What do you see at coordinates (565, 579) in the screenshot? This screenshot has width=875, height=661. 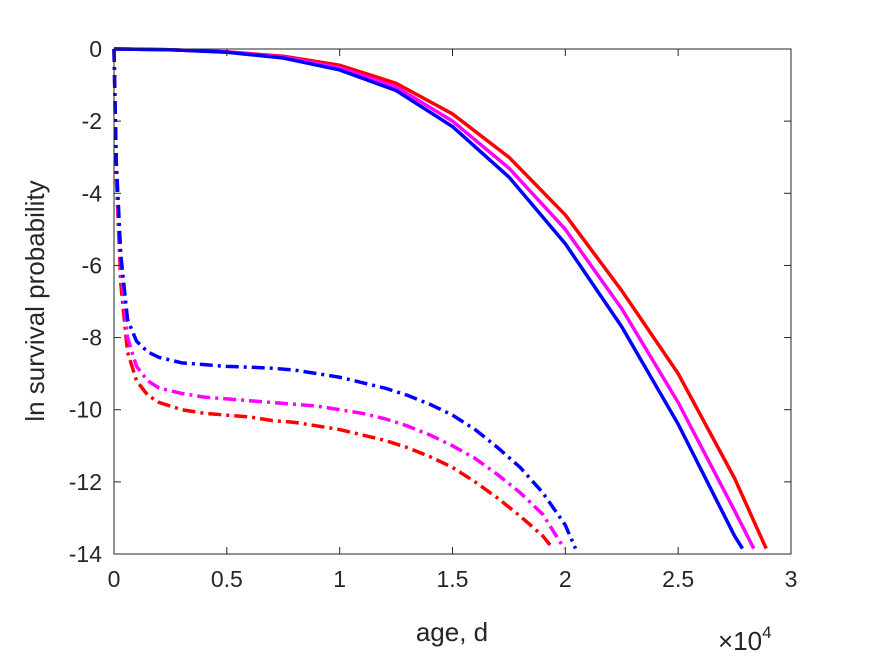 I see `x-tick-label: 2` at bounding box center [565, 579].